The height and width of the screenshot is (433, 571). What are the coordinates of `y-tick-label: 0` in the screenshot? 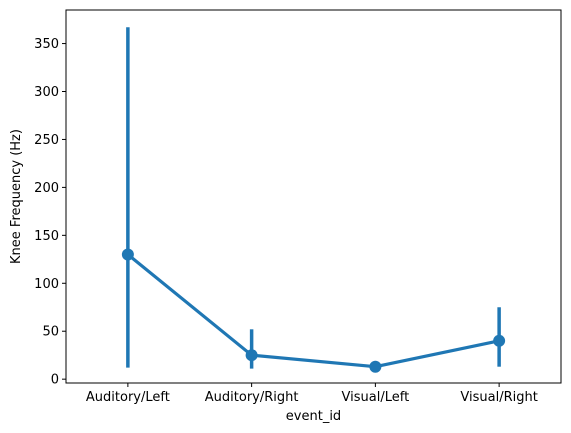 It's located at (55, 380).